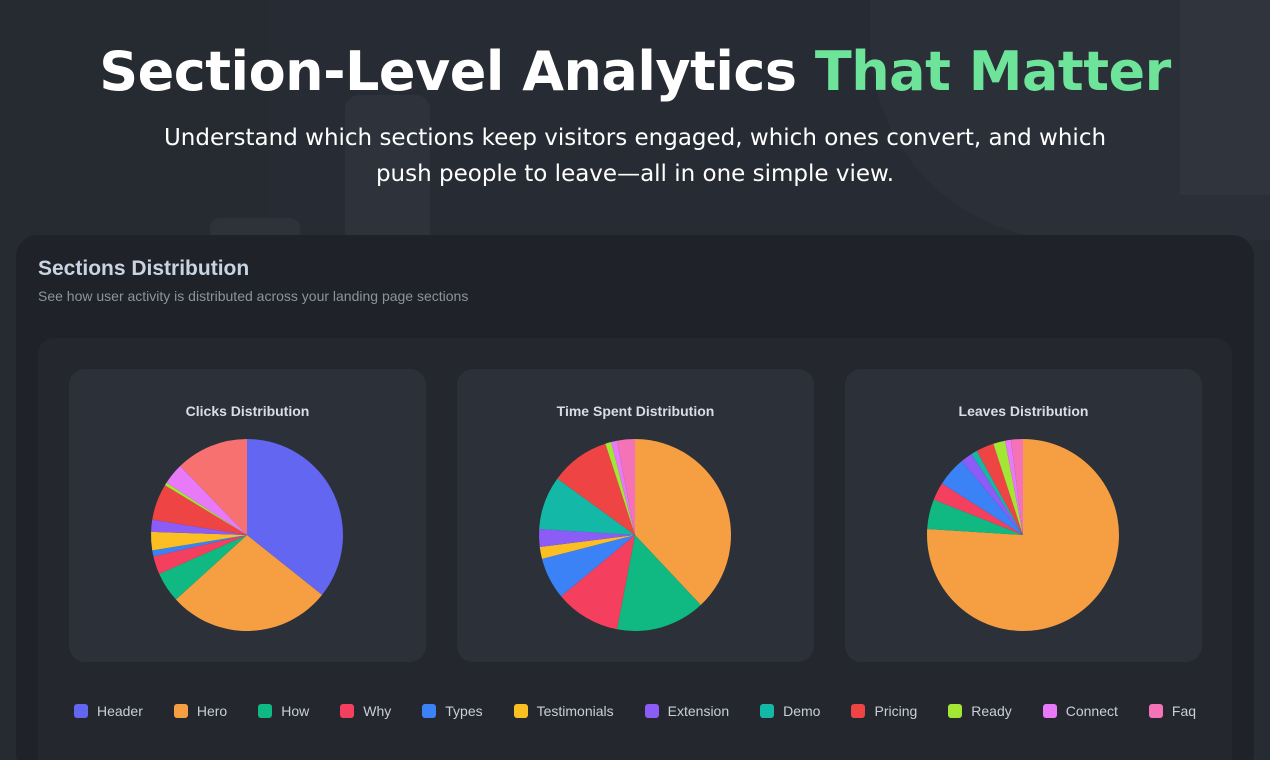 The image size is (1270, 760). I want to click on title-accent: That Matter, so click(992, 71).